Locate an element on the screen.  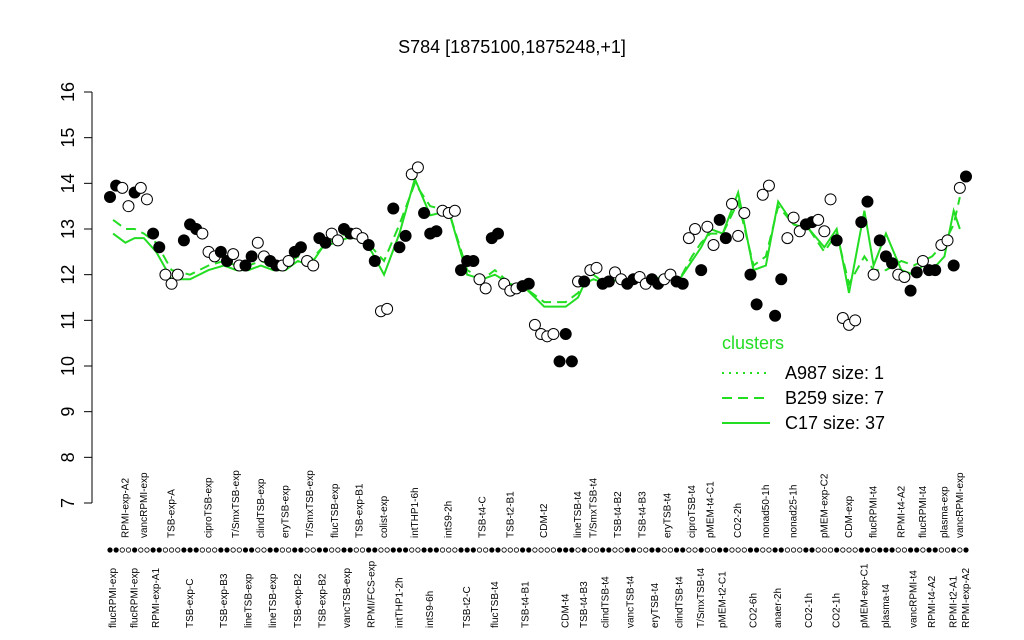
x-tick-label: TSB-t4-B3 is located at coordinates (584, 604).